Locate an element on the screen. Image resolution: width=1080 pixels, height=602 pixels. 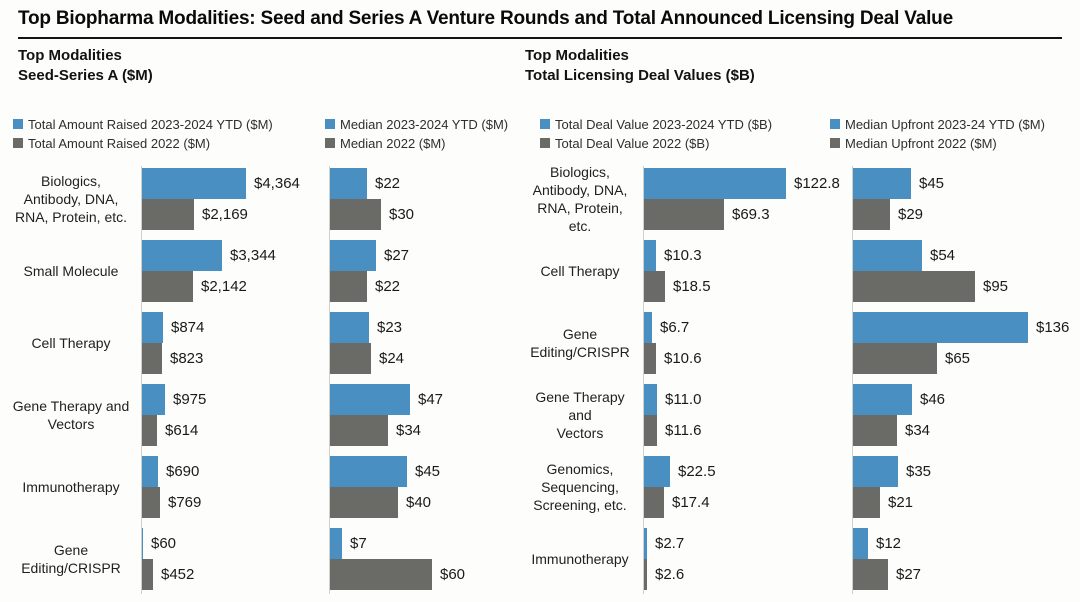
section-header-line: Total Licensing Deal Values ($B) is located at coordinates (640, 75).